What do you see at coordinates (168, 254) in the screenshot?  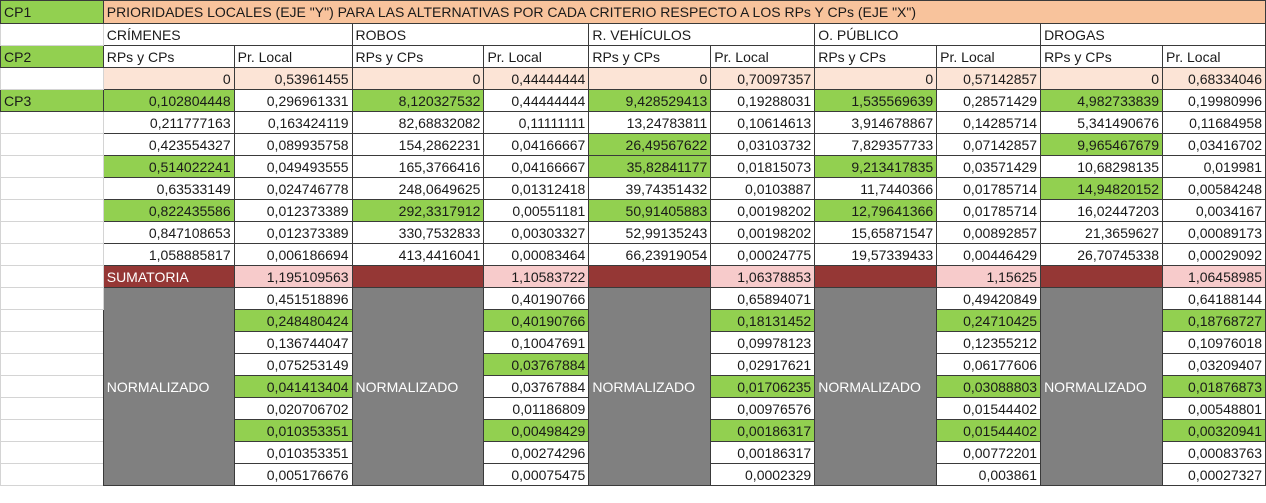 I see `data-cell: 1,058885817` at bounding box center [168, 254].